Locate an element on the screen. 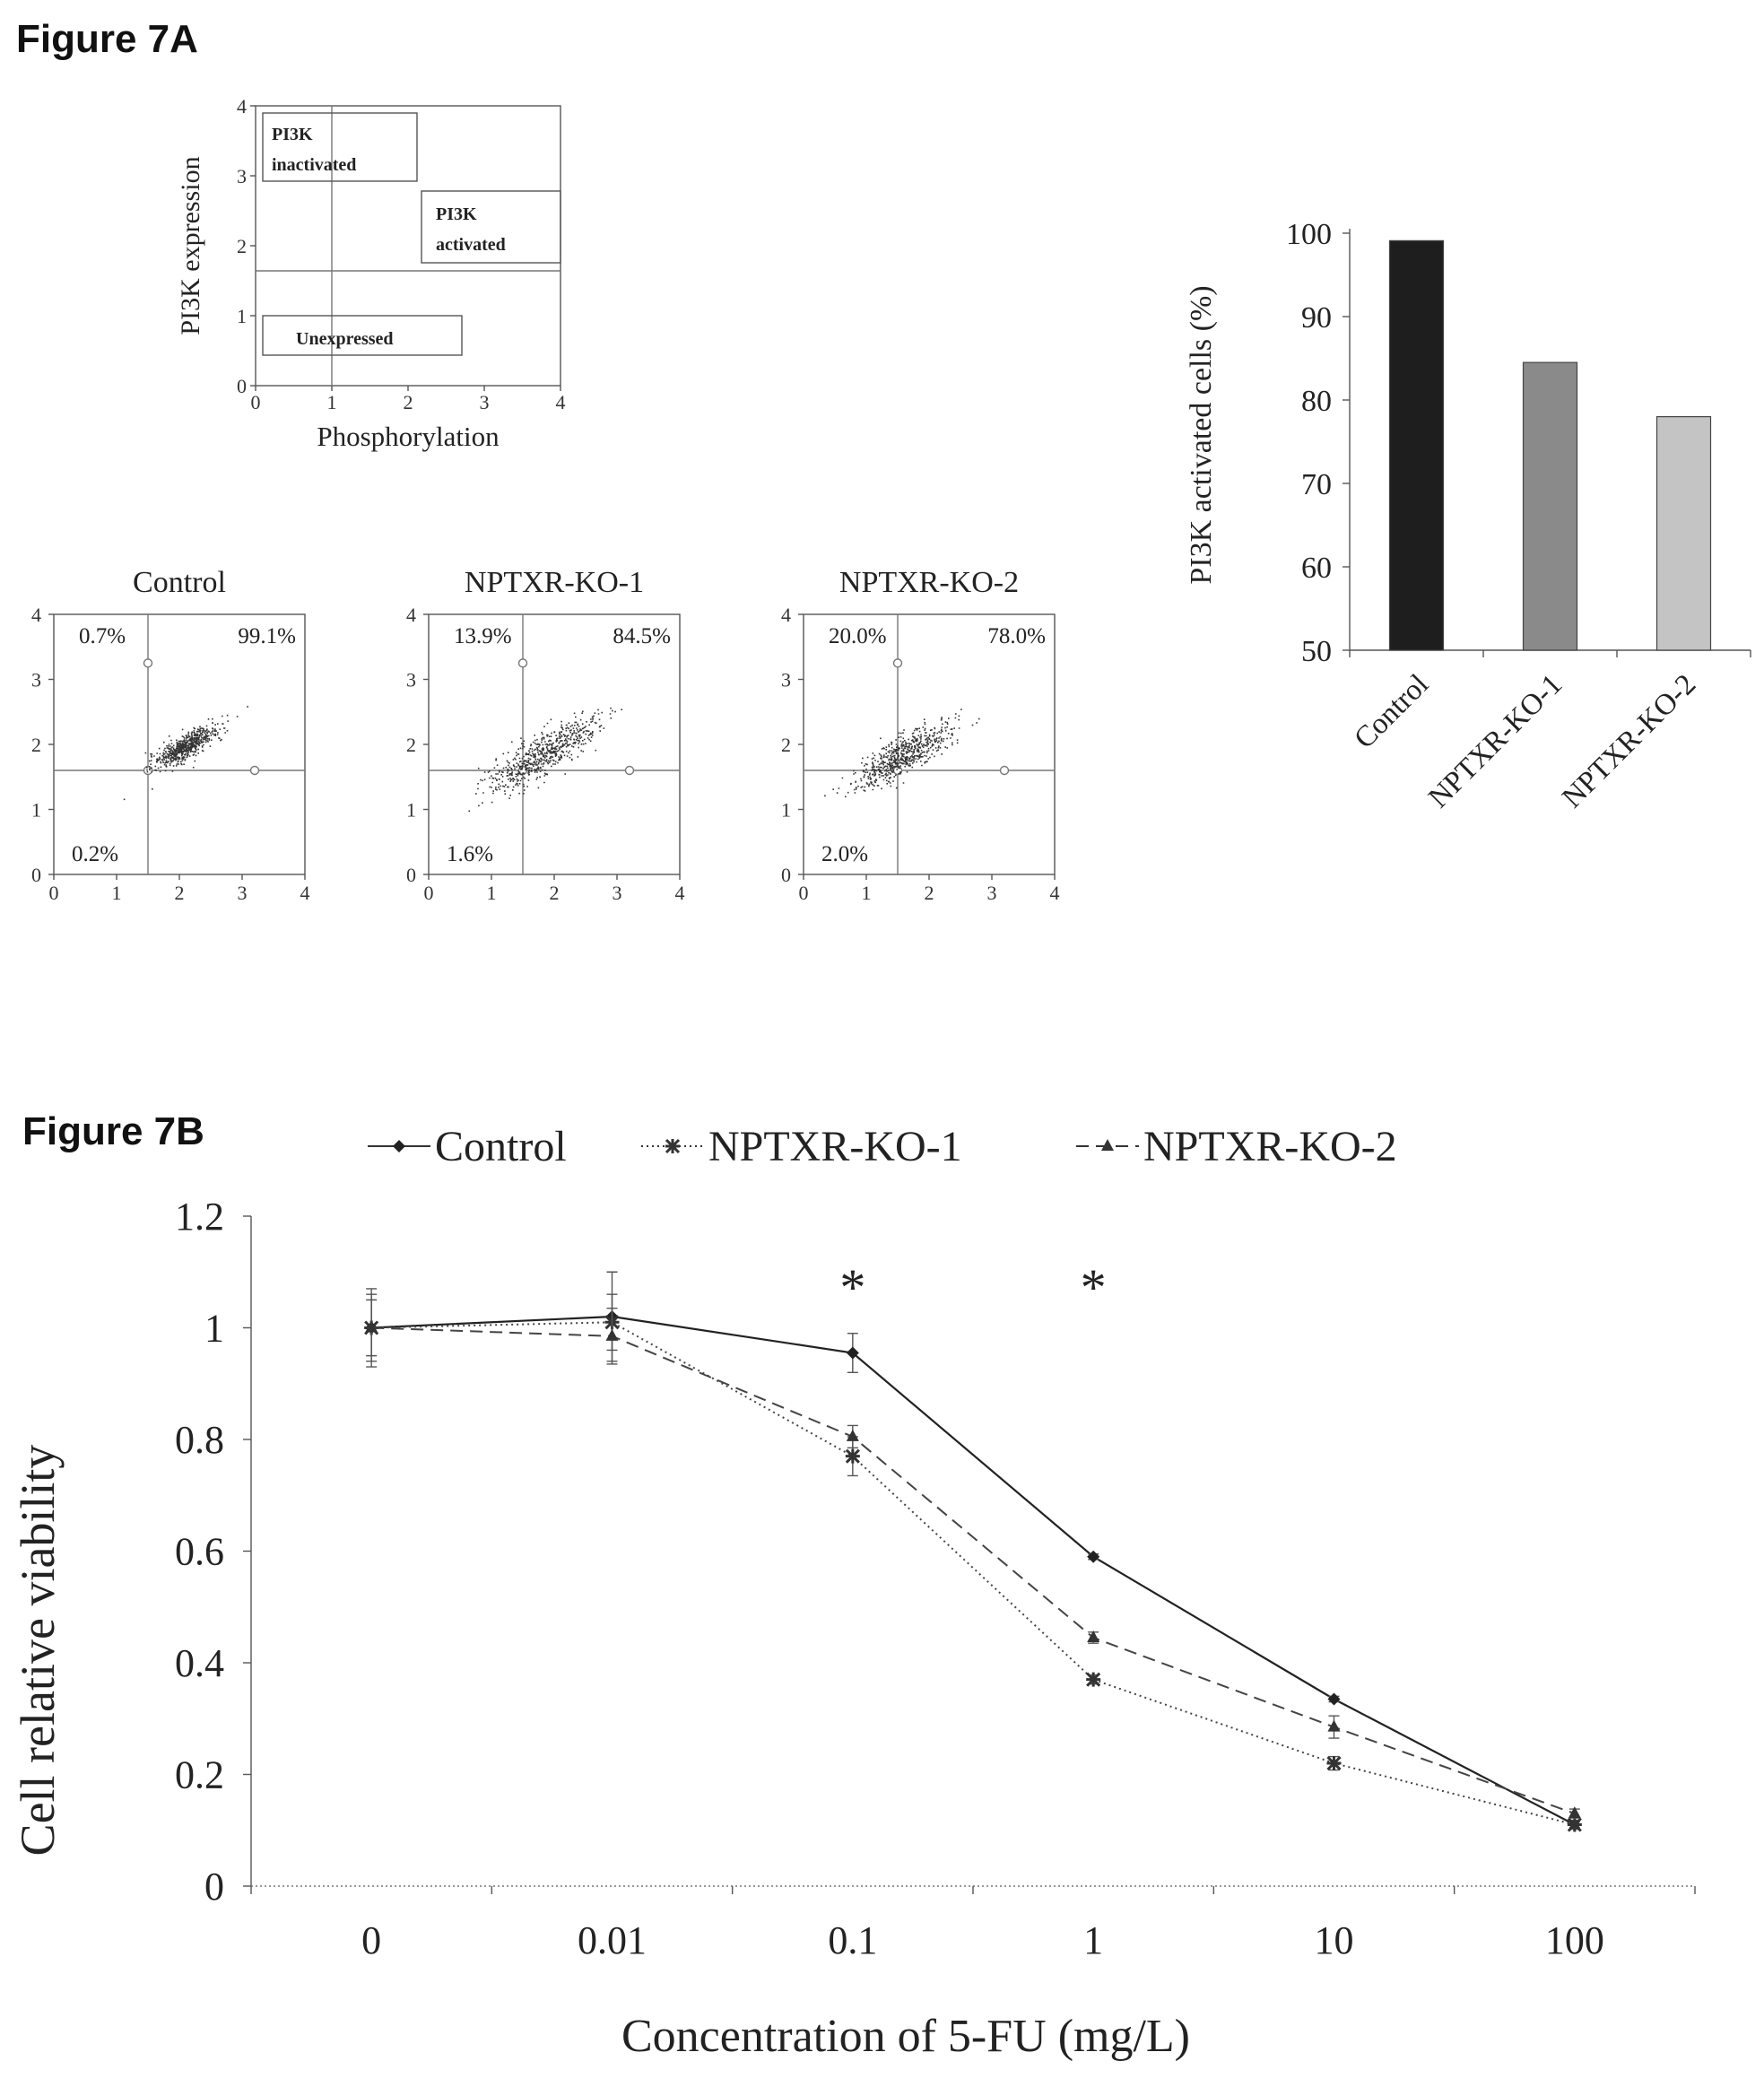 This screenshot has height=2087, width=1764. line-ylabel: Cell relative viability is located at coordinates (38, 1651).